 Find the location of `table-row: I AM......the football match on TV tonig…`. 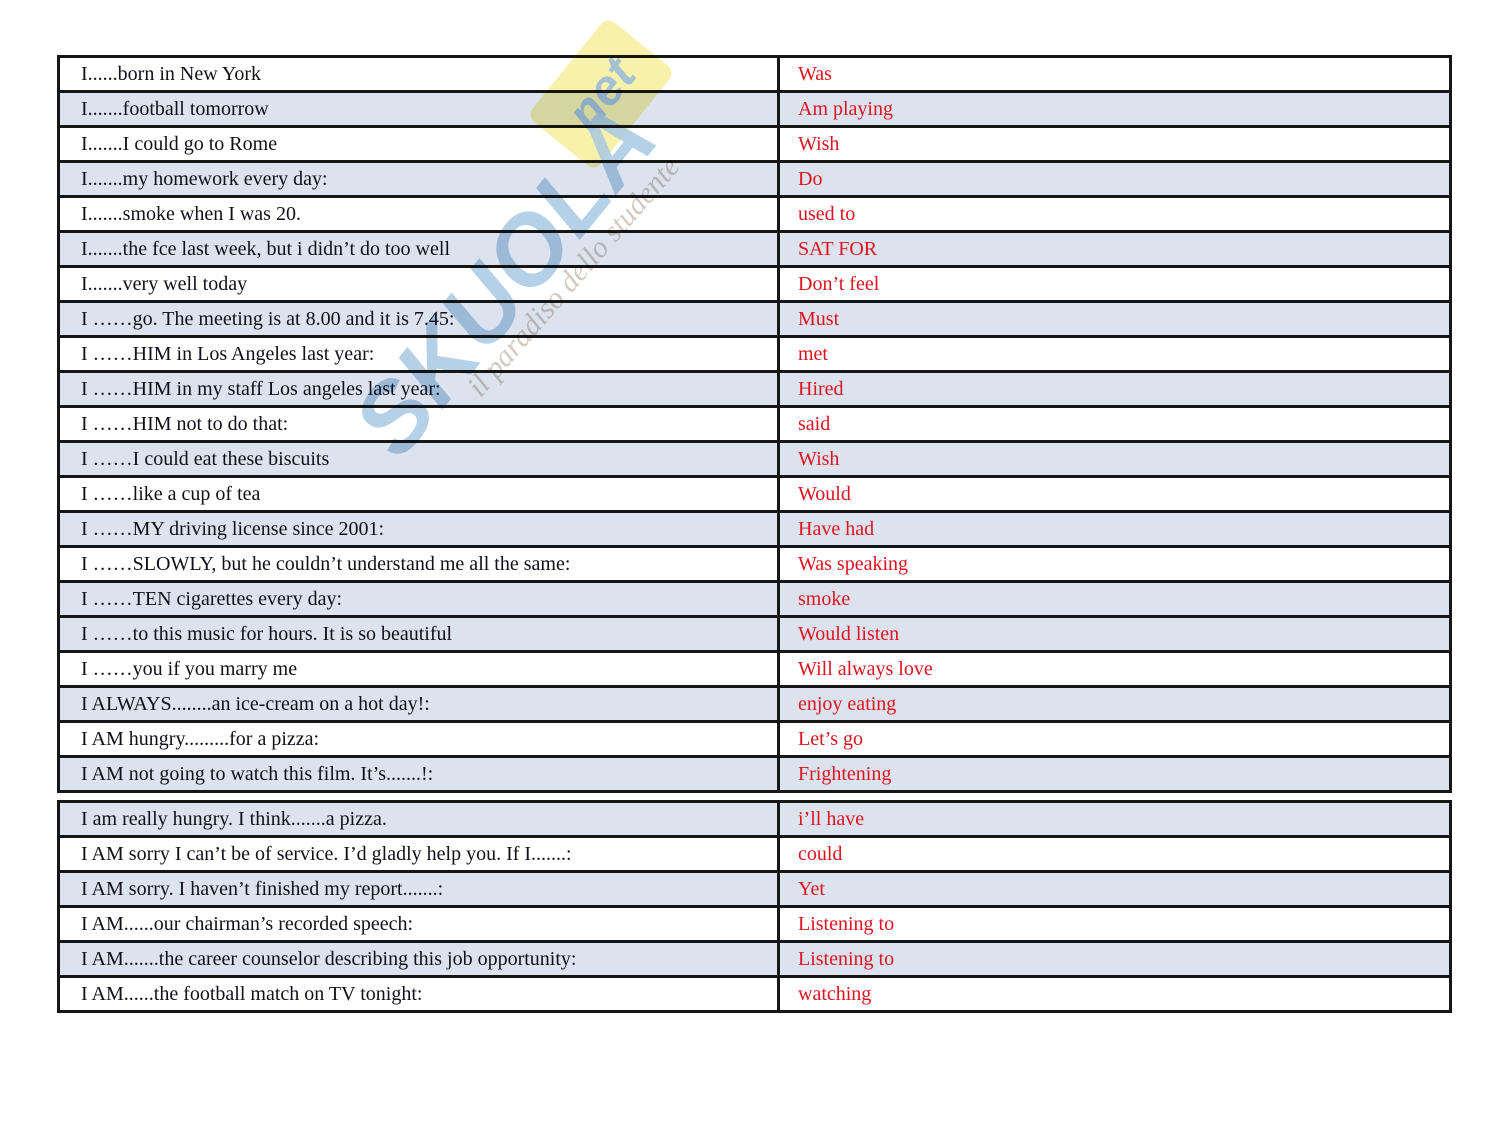

table-row: I AM......the football match on TV tonig… is located at coordinates (754, 994).